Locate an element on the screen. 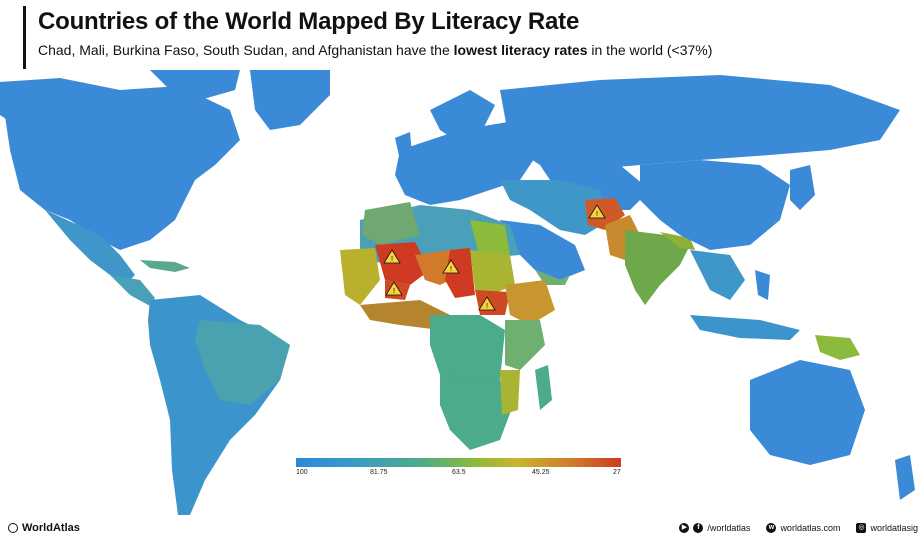 This screenshot has height=541, width=924. region-east-africa is located at coordinates (525, 345).